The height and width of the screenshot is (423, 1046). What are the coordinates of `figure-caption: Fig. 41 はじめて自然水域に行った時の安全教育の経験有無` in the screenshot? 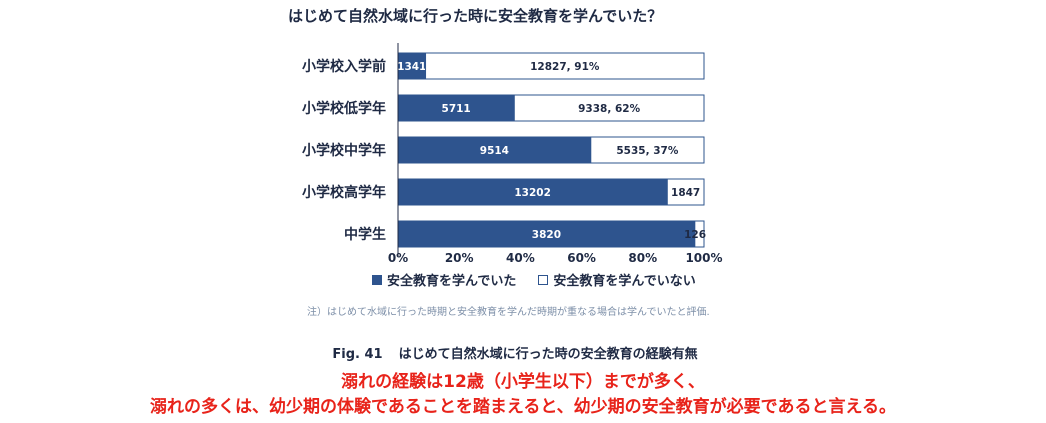 It's located at (523, 352).